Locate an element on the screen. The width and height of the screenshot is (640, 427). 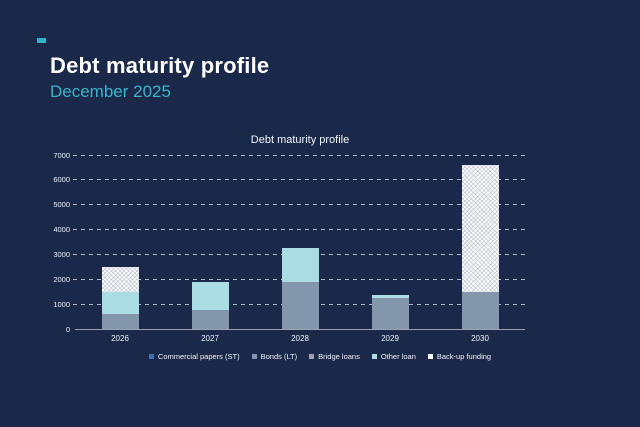
chart-title: Debt maturity profile is located at coordinates (300, 140).